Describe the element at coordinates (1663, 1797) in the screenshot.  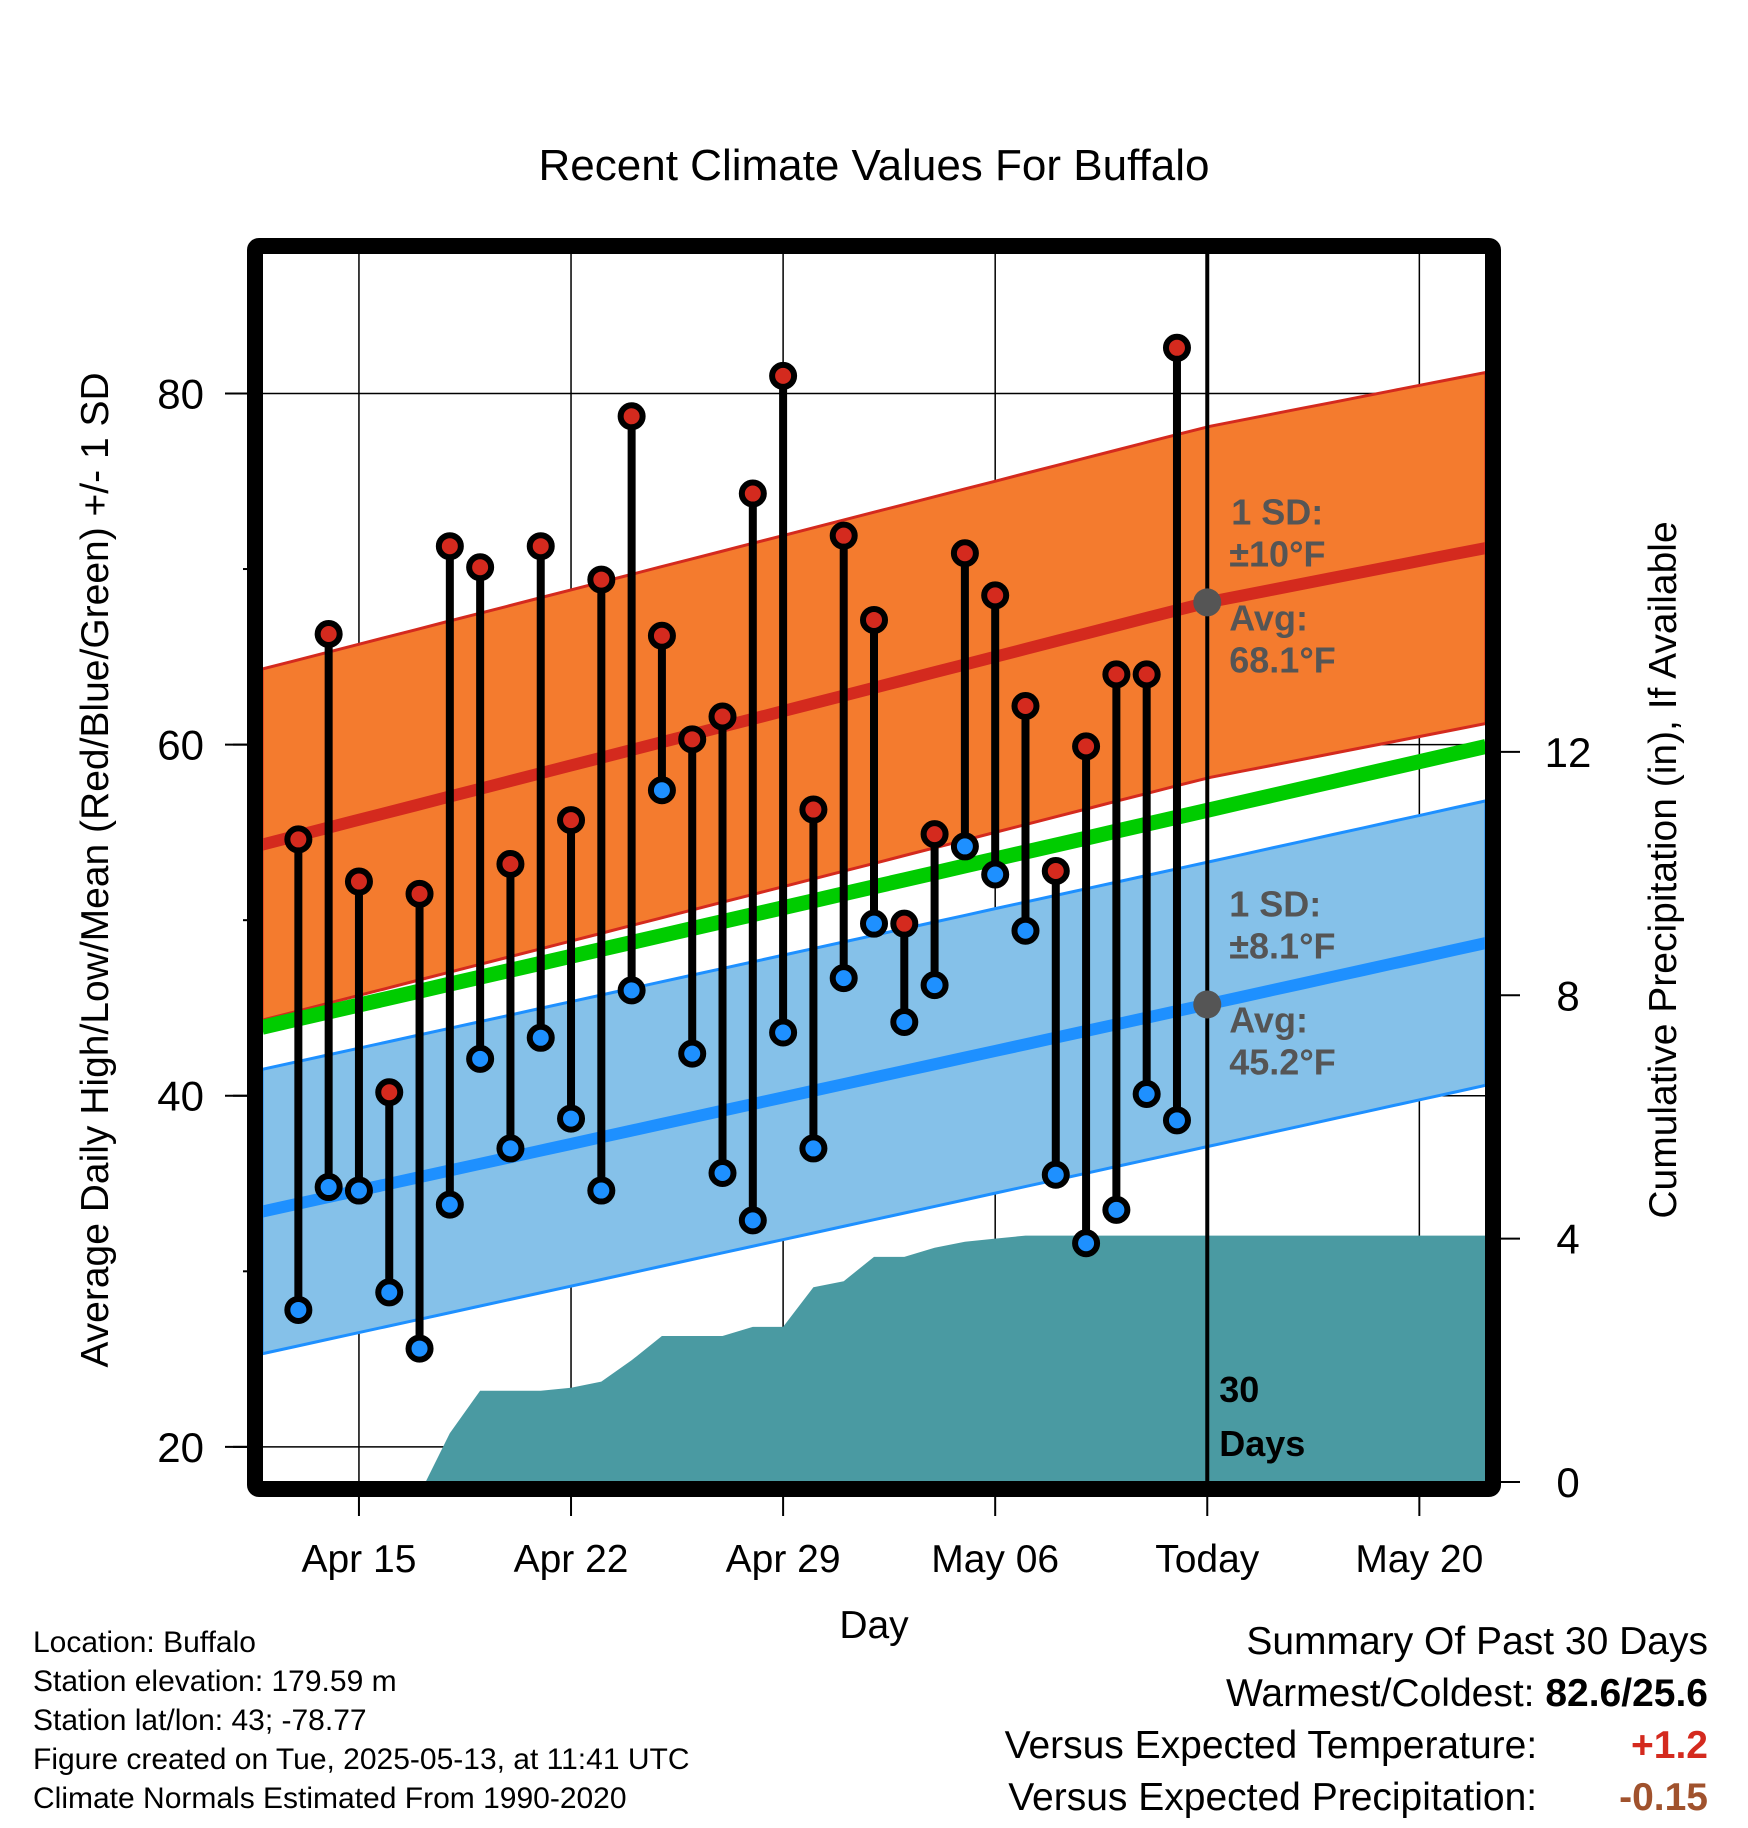
I see `summary-precipitation-value: -0.15` at that location.